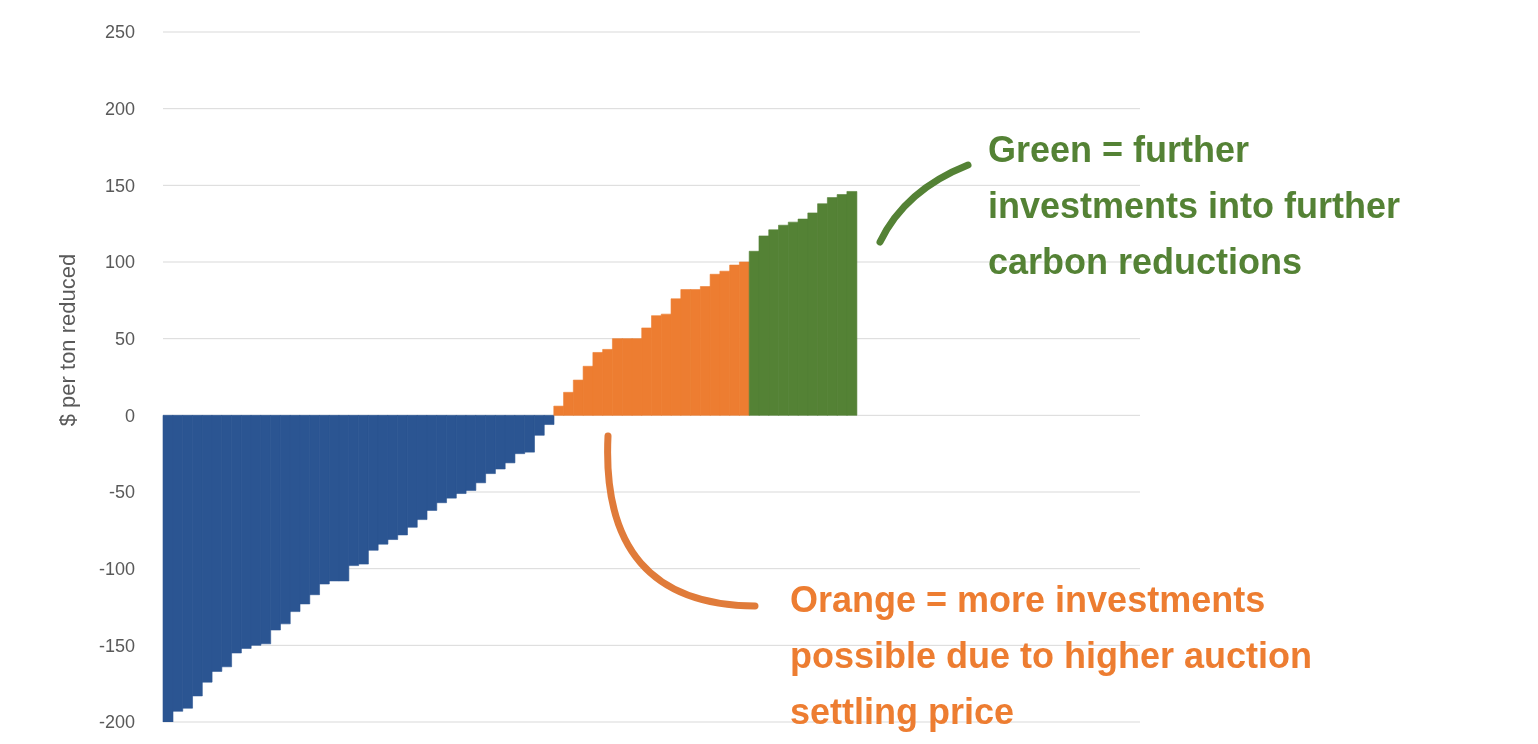  I want to click on y-tick-label: -100, so click(116, 569).